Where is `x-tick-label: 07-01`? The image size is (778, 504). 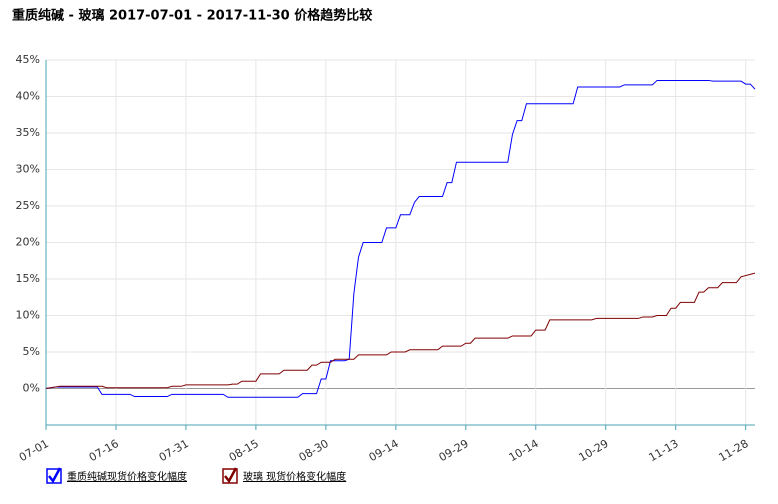
x-tick-label: 07-01 is located at coordinates (34, 450).